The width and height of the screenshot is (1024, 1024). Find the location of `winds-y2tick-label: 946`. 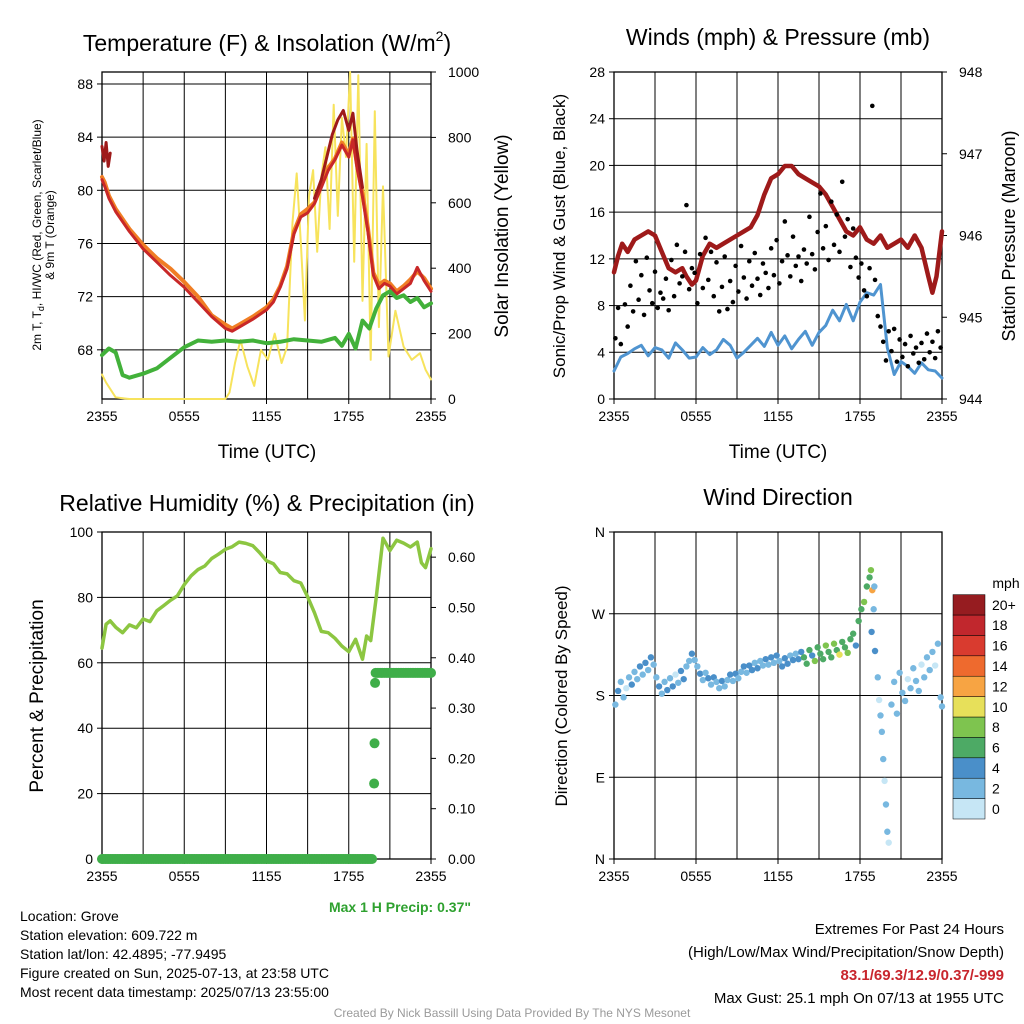

winds-y2tick-label: 946 is located at coordinates (971, 236).